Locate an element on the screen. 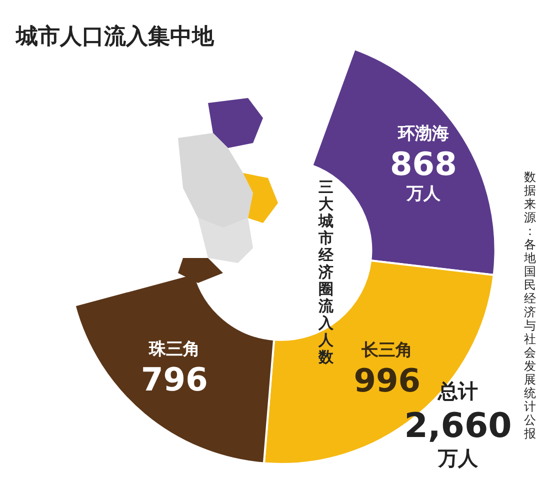  slice-label: 环渤海 is located at coordinates (422, 134).